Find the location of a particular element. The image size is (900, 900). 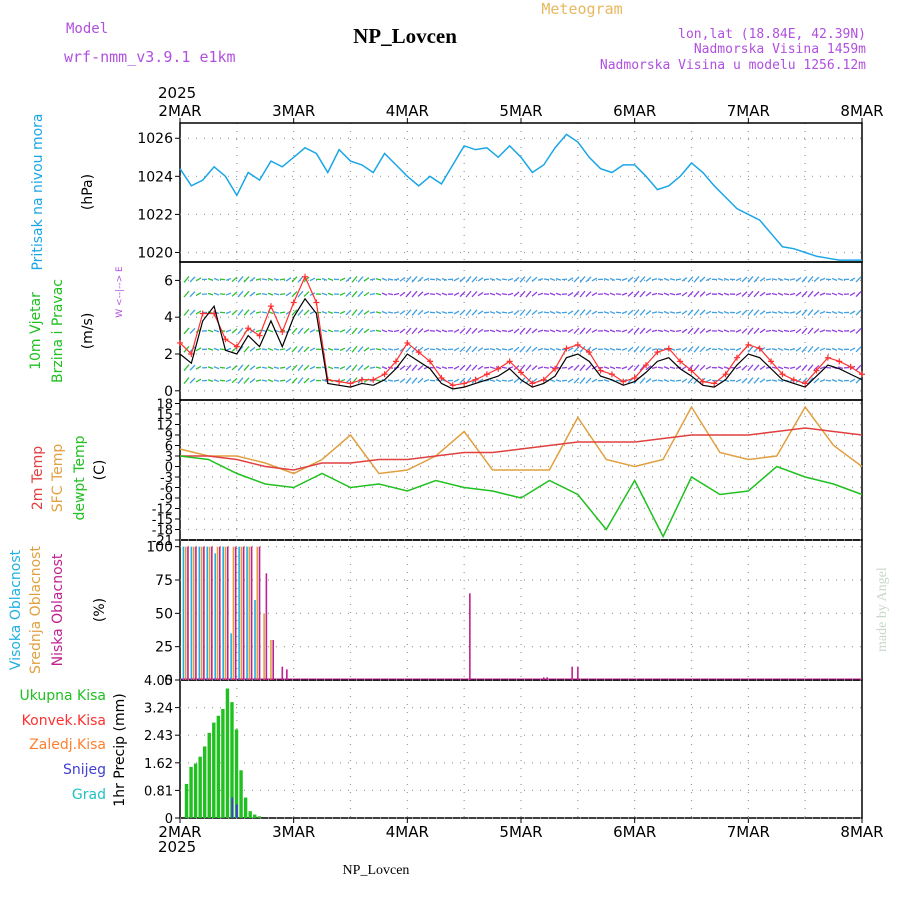

axis-label: (%) is located at coordinates (100, 610).